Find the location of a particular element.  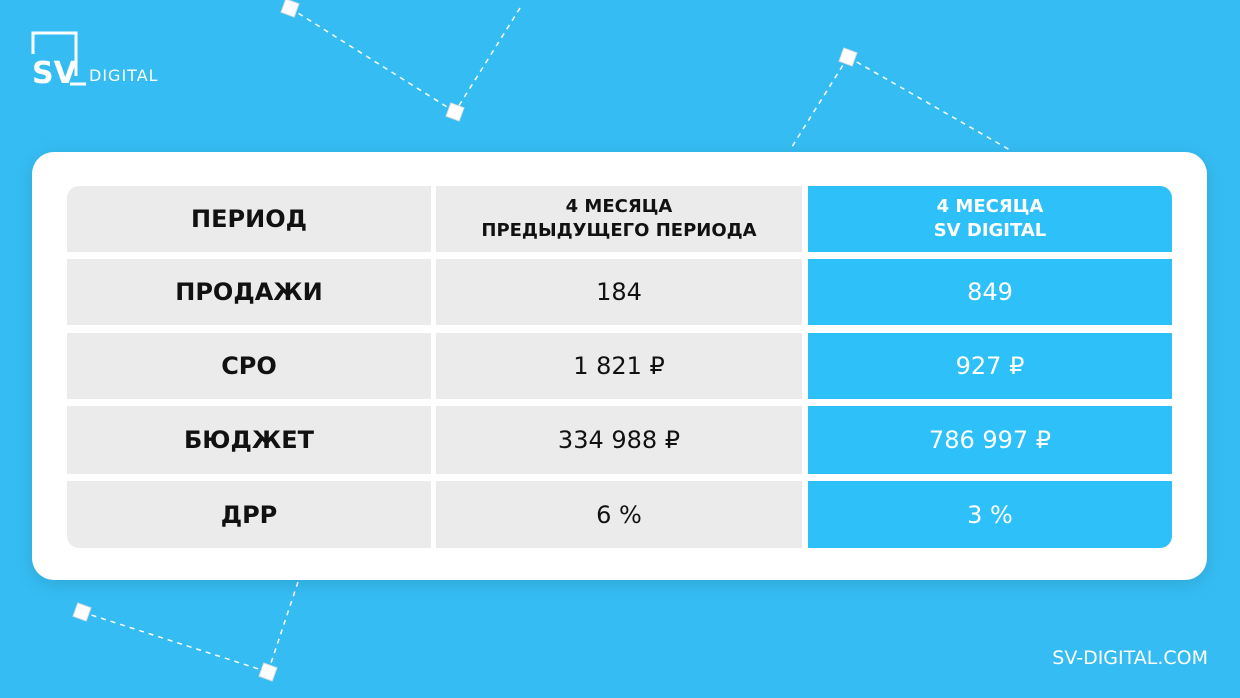

value-cell: 184 is located at coordinates (619, 292).